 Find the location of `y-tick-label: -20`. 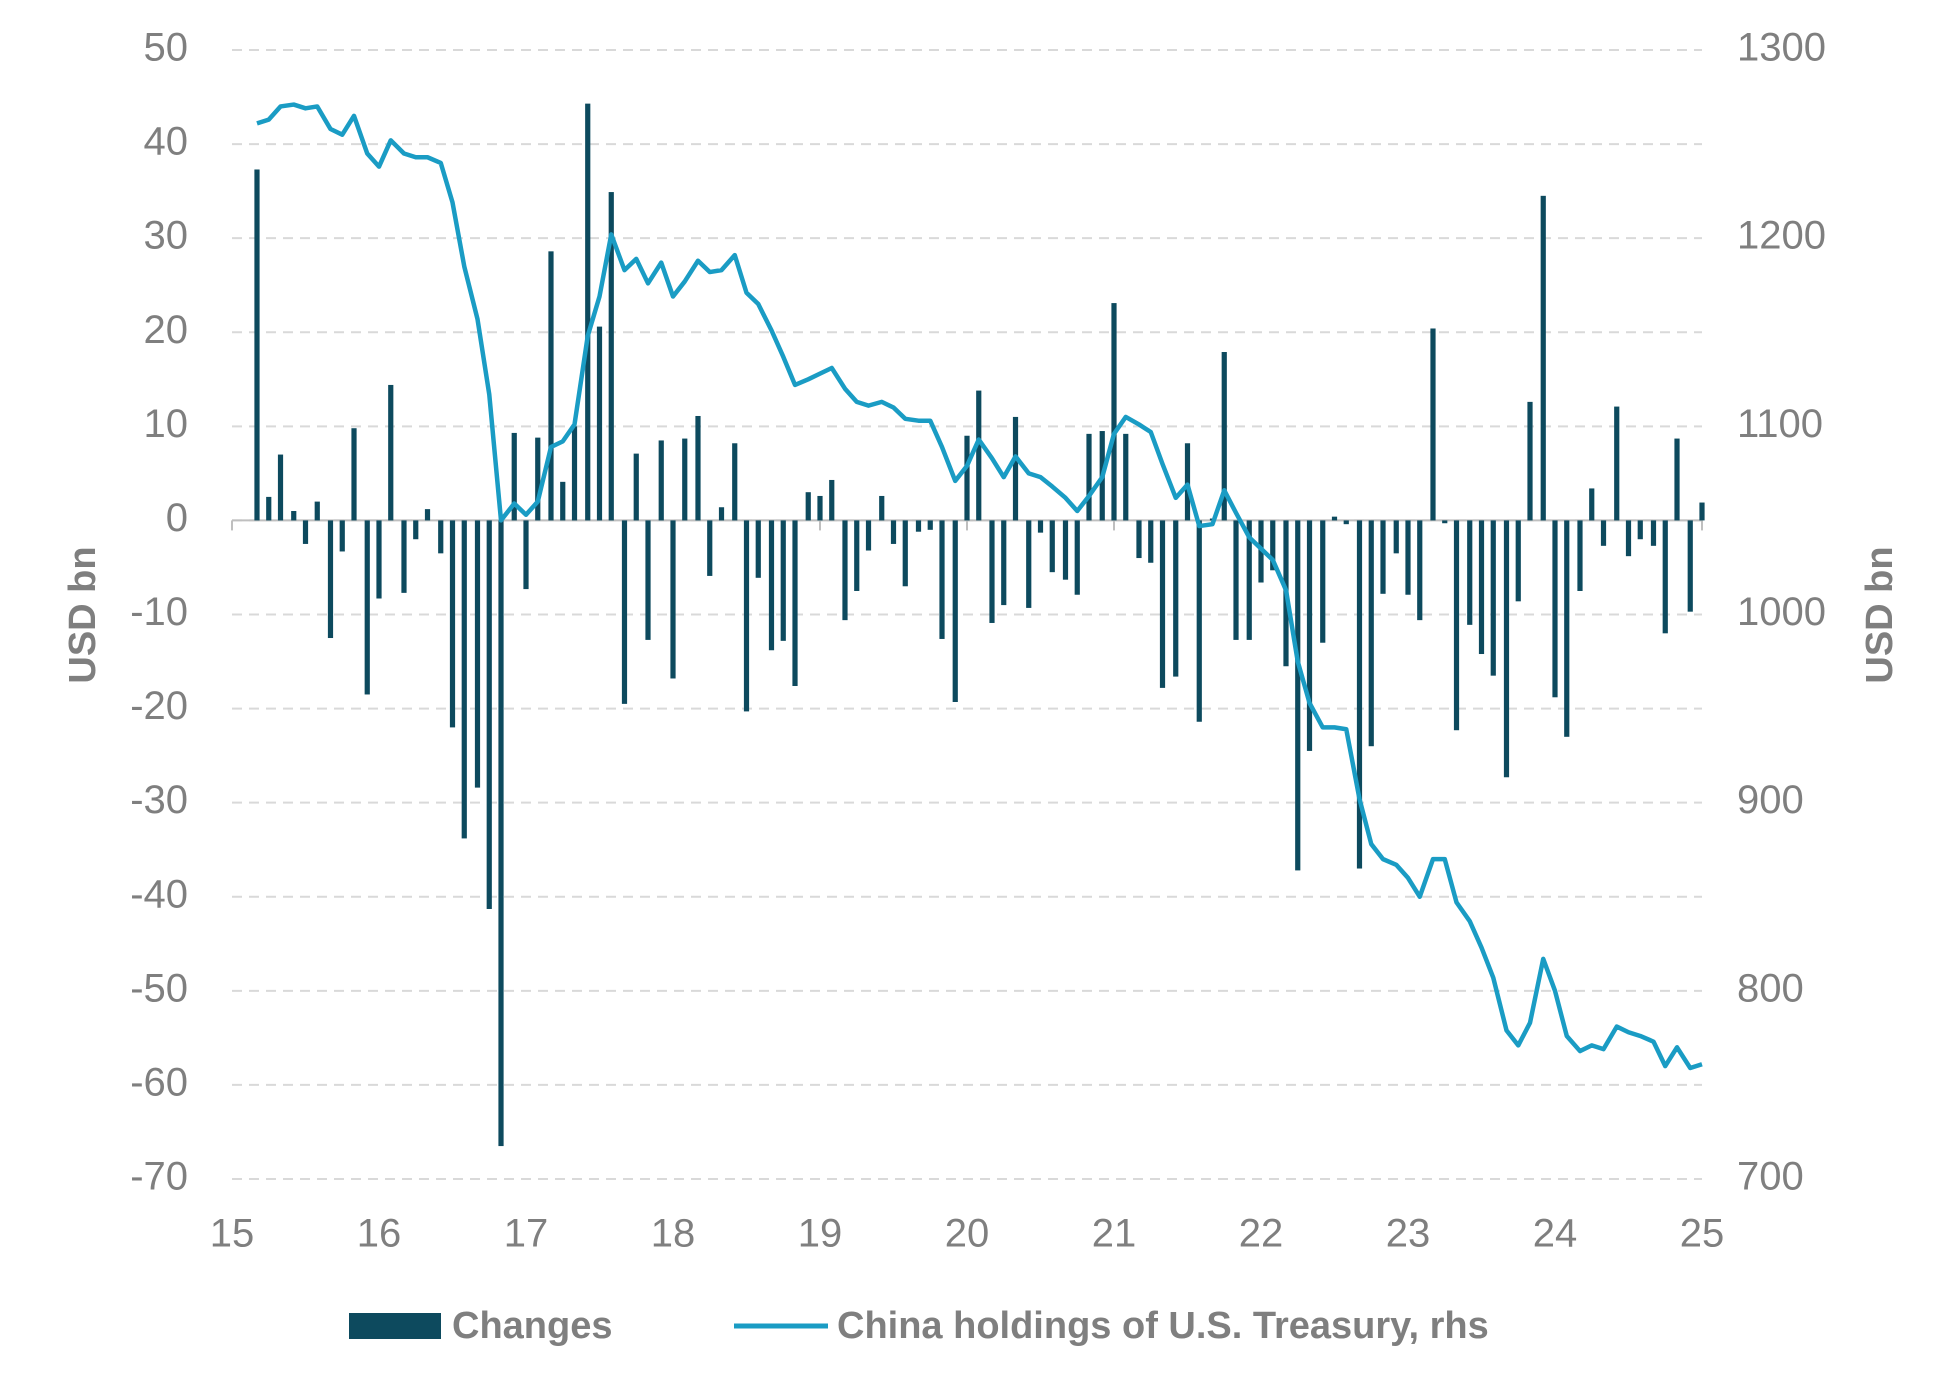

y-tick-label: -20 is located at coordinates (159, 706).